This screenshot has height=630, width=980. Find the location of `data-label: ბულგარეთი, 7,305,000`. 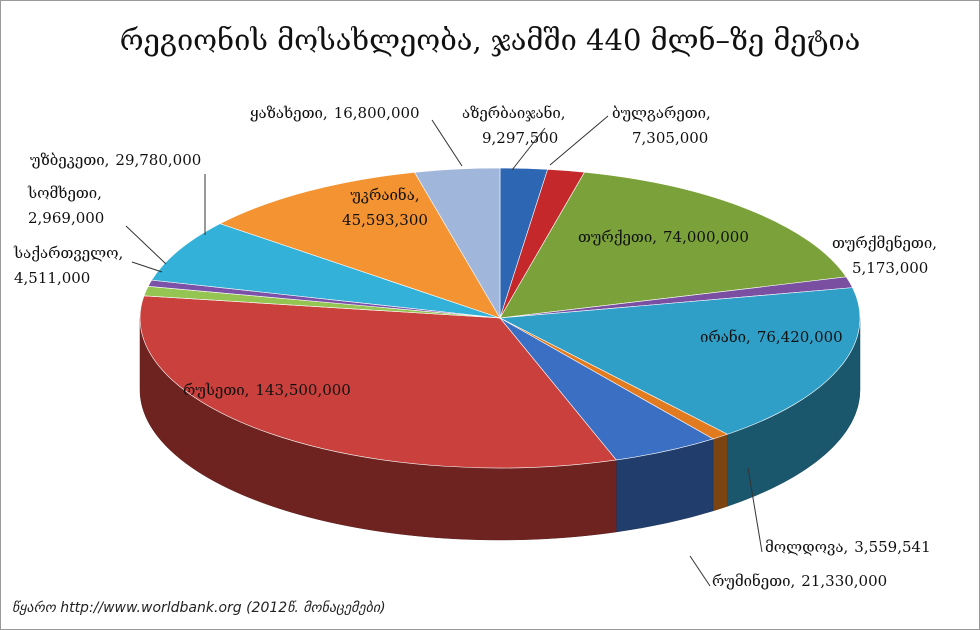

data-label: ბულგარეთი, 7,305,000 is located at coordinates (661, 125).